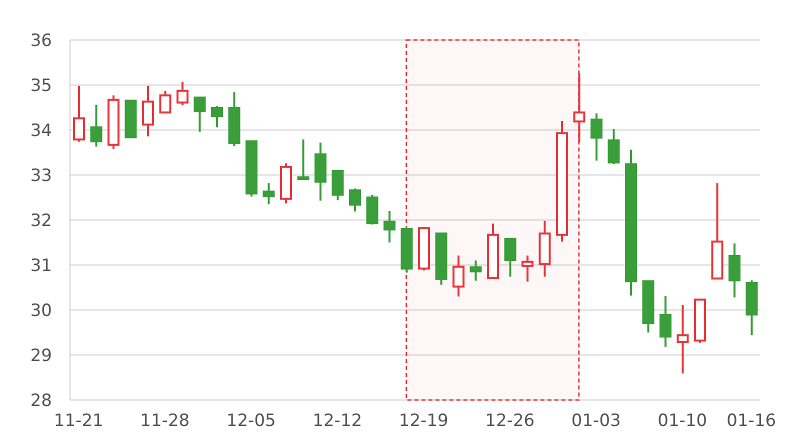 This screenshot has width=800, height=440. I want to click on x-tick-label: 11-21, so click(79, 421).